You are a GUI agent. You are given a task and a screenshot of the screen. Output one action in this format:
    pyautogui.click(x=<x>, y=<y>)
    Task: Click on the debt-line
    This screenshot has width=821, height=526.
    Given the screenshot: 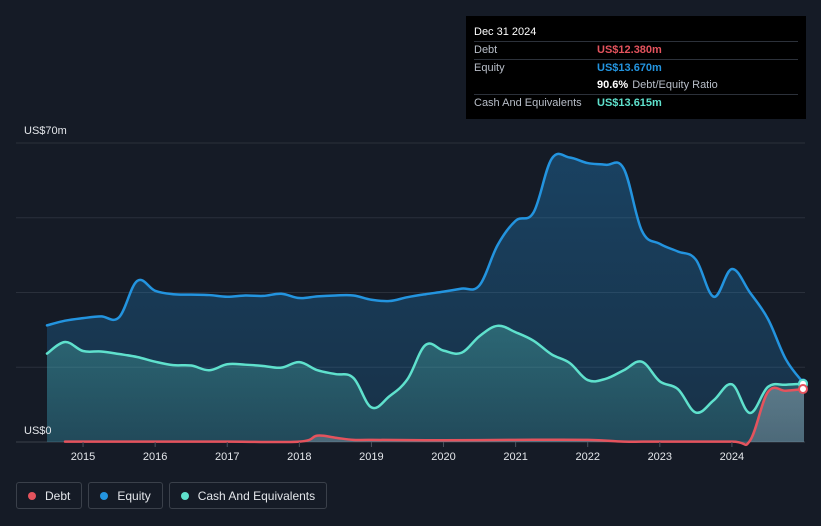 What is the action you would take?
    pyautogui.click(x=434, y=416)
    